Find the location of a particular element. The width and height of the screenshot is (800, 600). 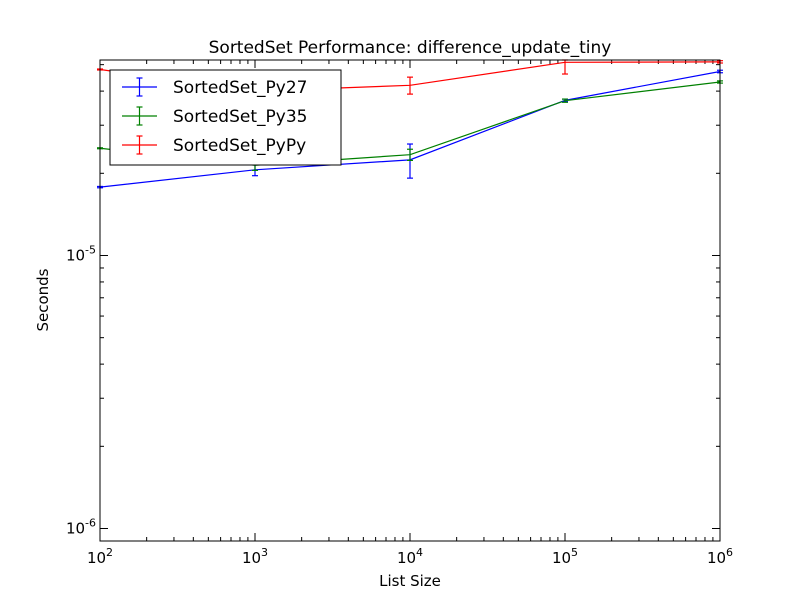

x-tick-label: 10⁵ is located at coordinates (565, 556).